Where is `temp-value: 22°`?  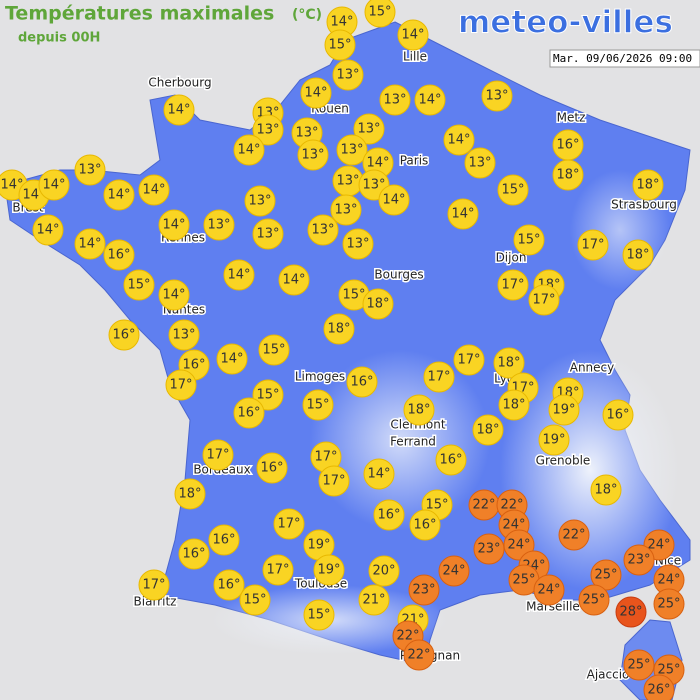
temp-value: 22° is located at coordinates (483, 505).